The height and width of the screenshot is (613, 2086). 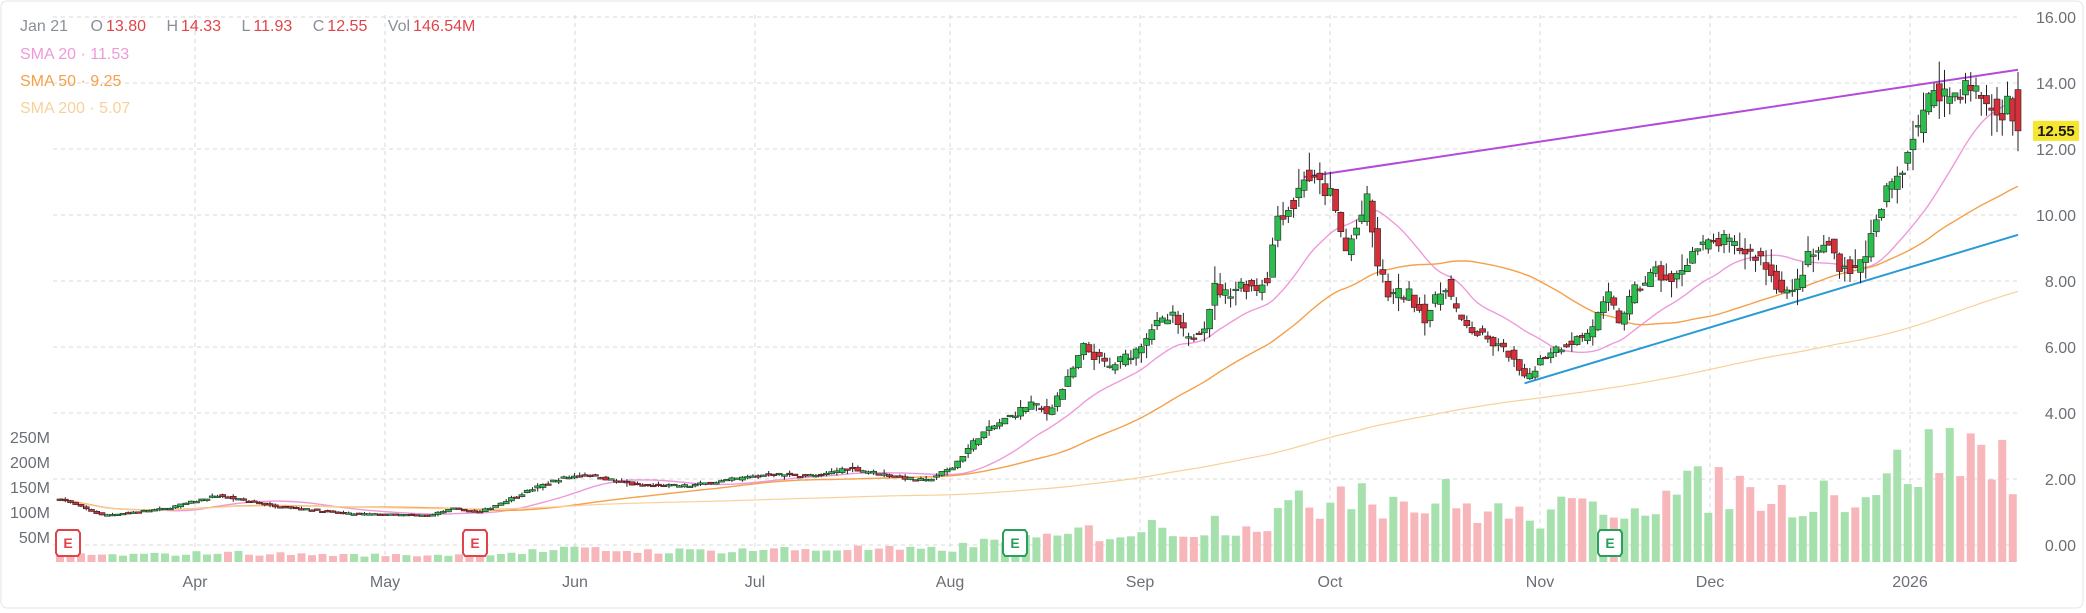 I want to click on volume-tick-label: 100M, so click(x=30, y=513).